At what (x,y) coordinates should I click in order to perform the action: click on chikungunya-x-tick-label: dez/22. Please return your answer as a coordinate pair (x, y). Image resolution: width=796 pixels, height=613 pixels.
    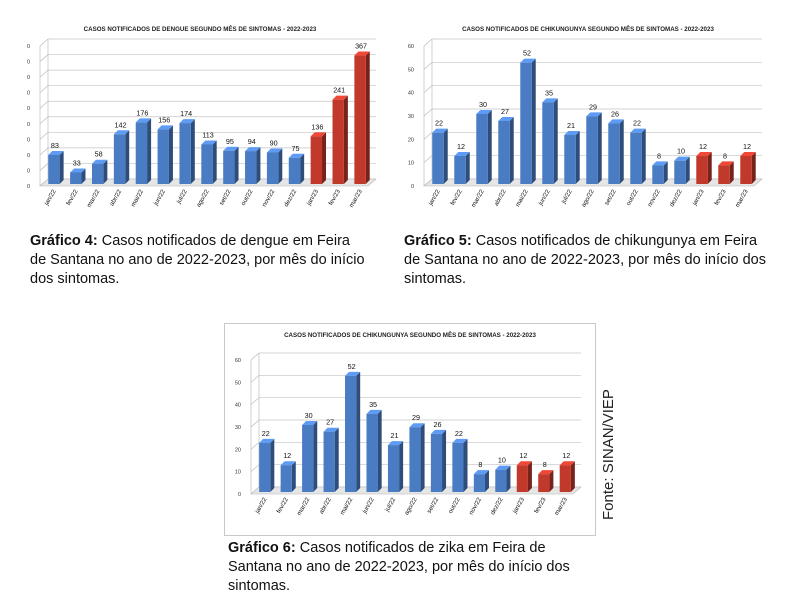
    Looking at the image, I should click on (676, 198).